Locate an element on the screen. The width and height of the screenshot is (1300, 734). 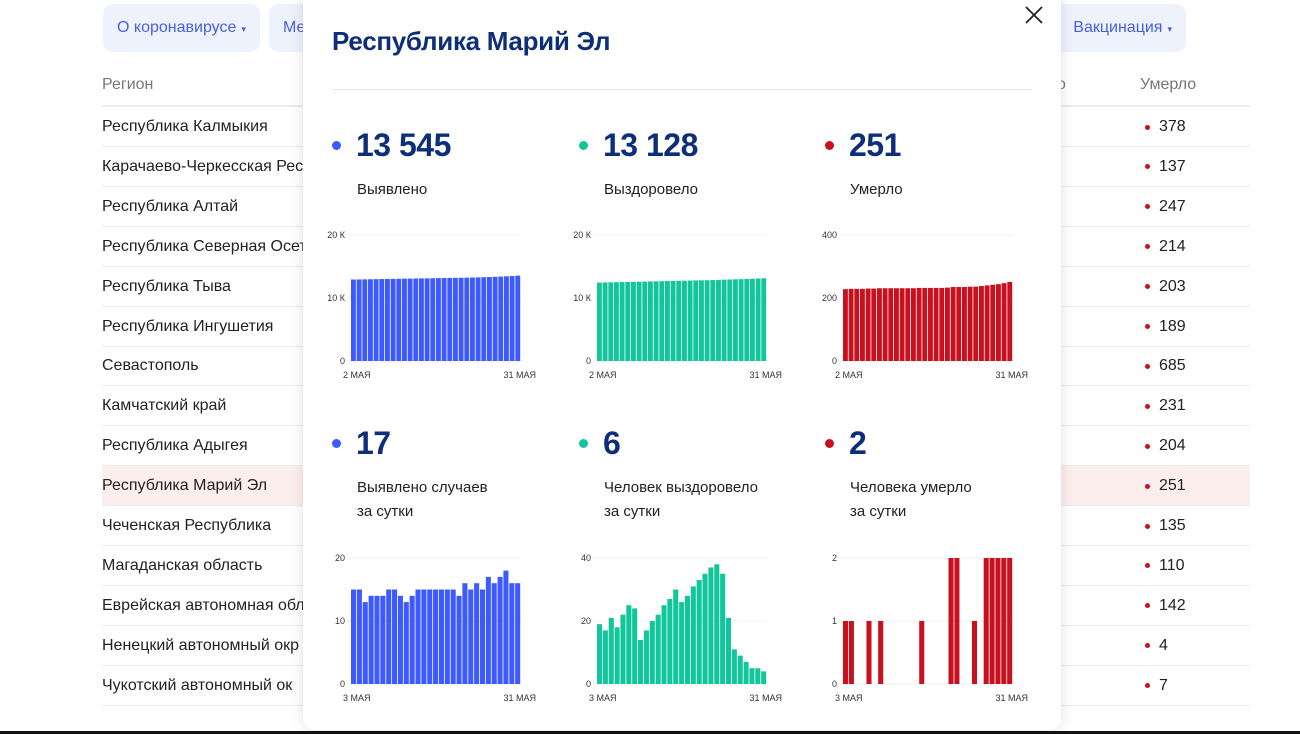
close-icon is located at coordinates (1034, 15).